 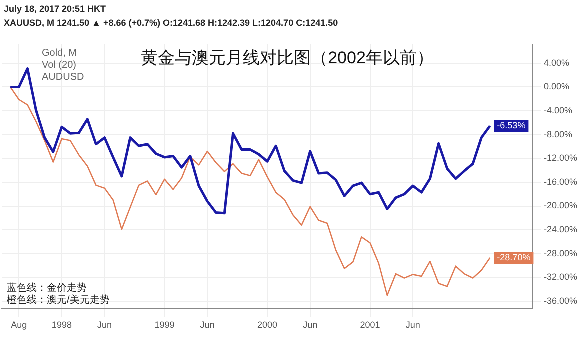 What do you see at coordinates (561, 277) in the screenshot?
I see `y-tick-label: -32.00%` at bounding box center [561, 277].